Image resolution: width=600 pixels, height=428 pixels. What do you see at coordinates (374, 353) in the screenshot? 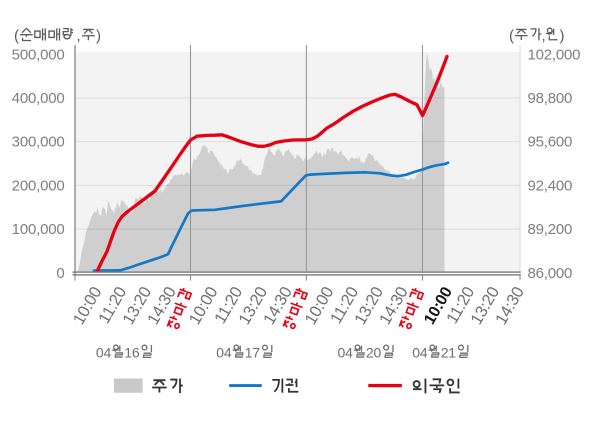
I see `svg-text: 20` at bounding box center [374, 353].